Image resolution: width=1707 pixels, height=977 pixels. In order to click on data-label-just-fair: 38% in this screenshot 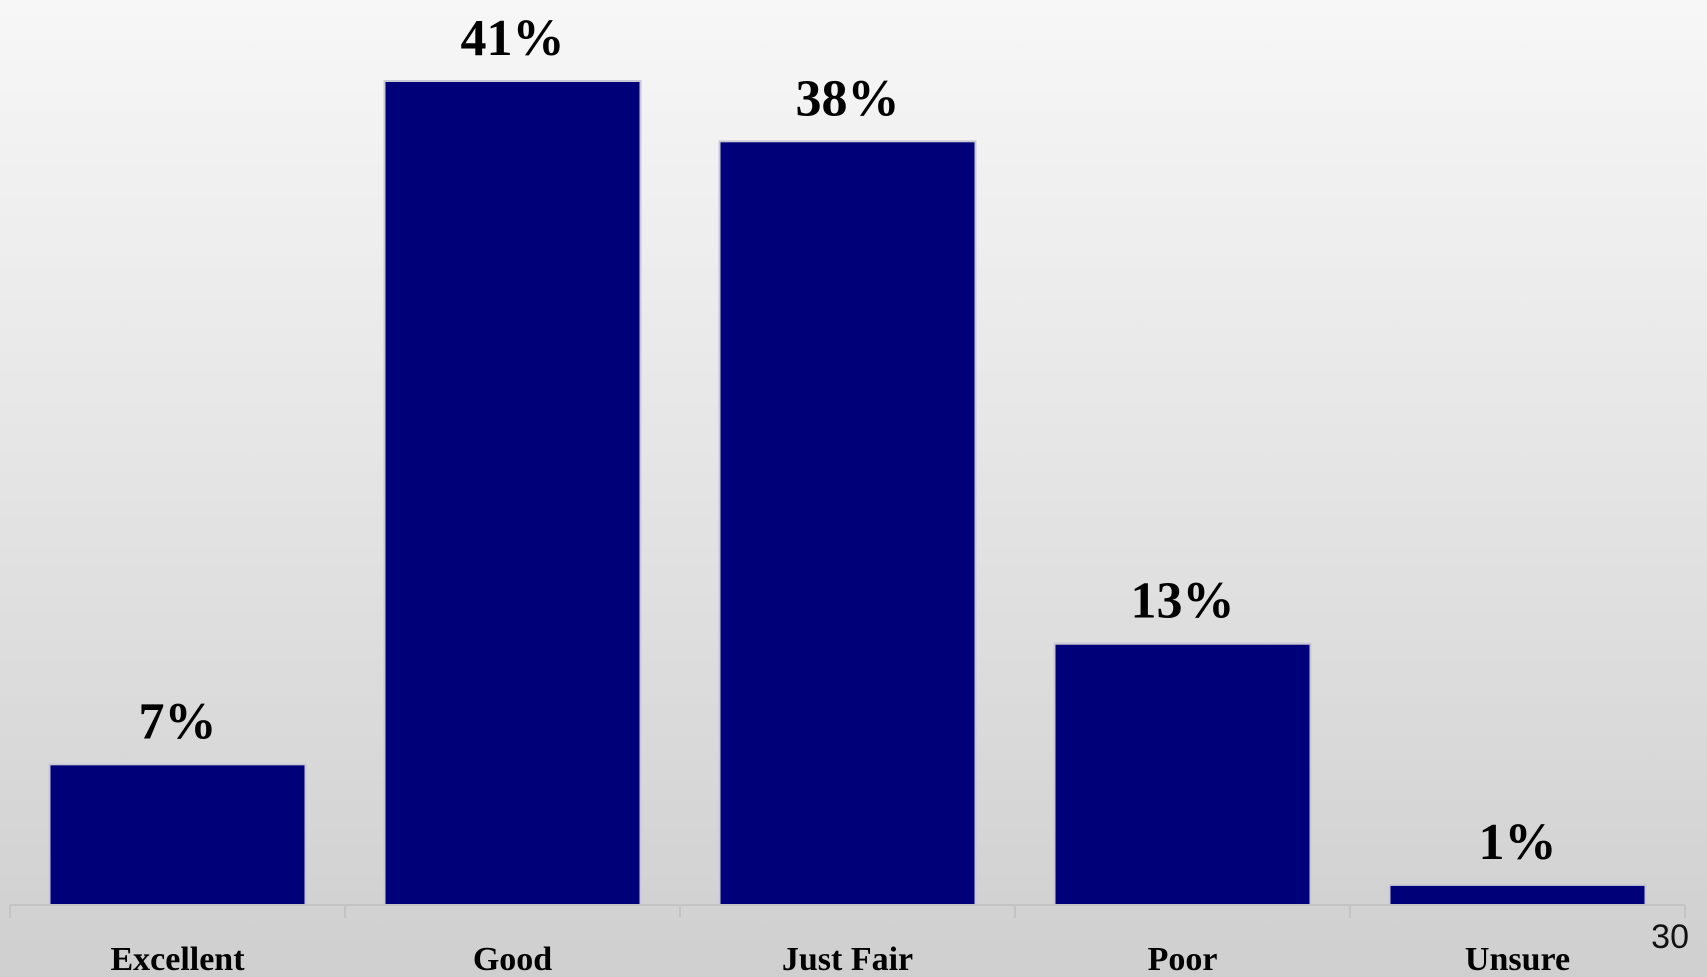, I will do `click(848, 98)`.